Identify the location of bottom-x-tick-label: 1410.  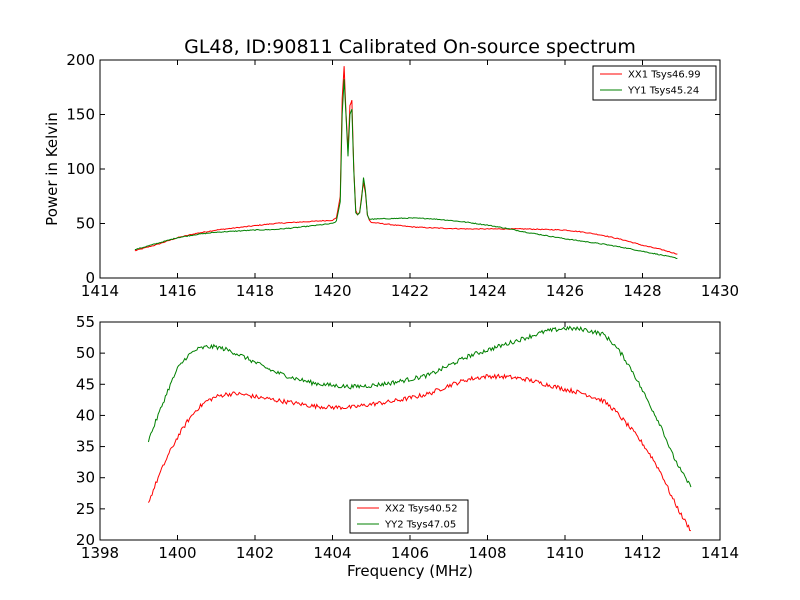
(565, 553).